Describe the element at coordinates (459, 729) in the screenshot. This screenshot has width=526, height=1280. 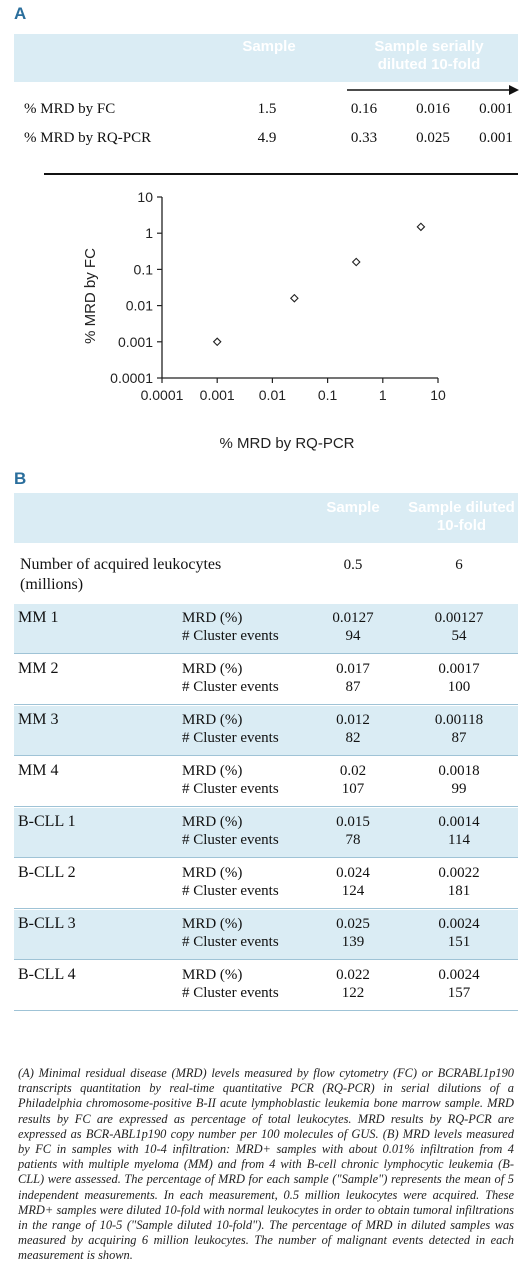
I see `row-diluted-values: 0.00118 87` at that location.